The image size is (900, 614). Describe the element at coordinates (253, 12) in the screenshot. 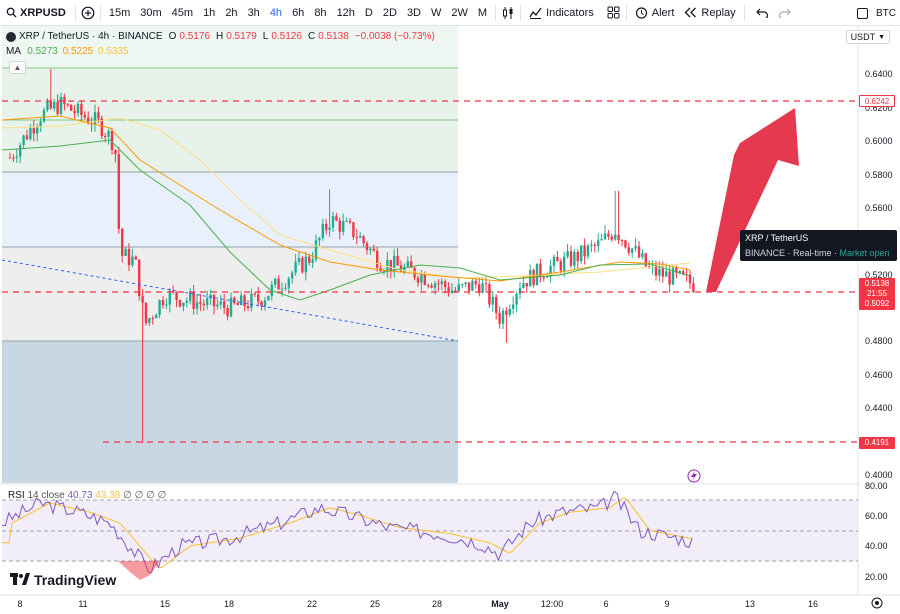

I see `interval-3h: 3h` at that location.